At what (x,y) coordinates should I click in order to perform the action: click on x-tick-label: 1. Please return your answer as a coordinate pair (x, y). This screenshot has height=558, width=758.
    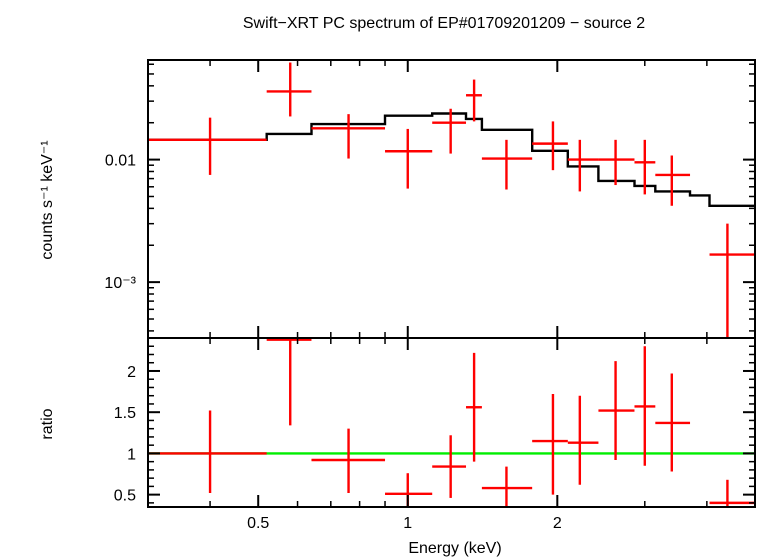
    Looking at the image, I should click on (407, 523).